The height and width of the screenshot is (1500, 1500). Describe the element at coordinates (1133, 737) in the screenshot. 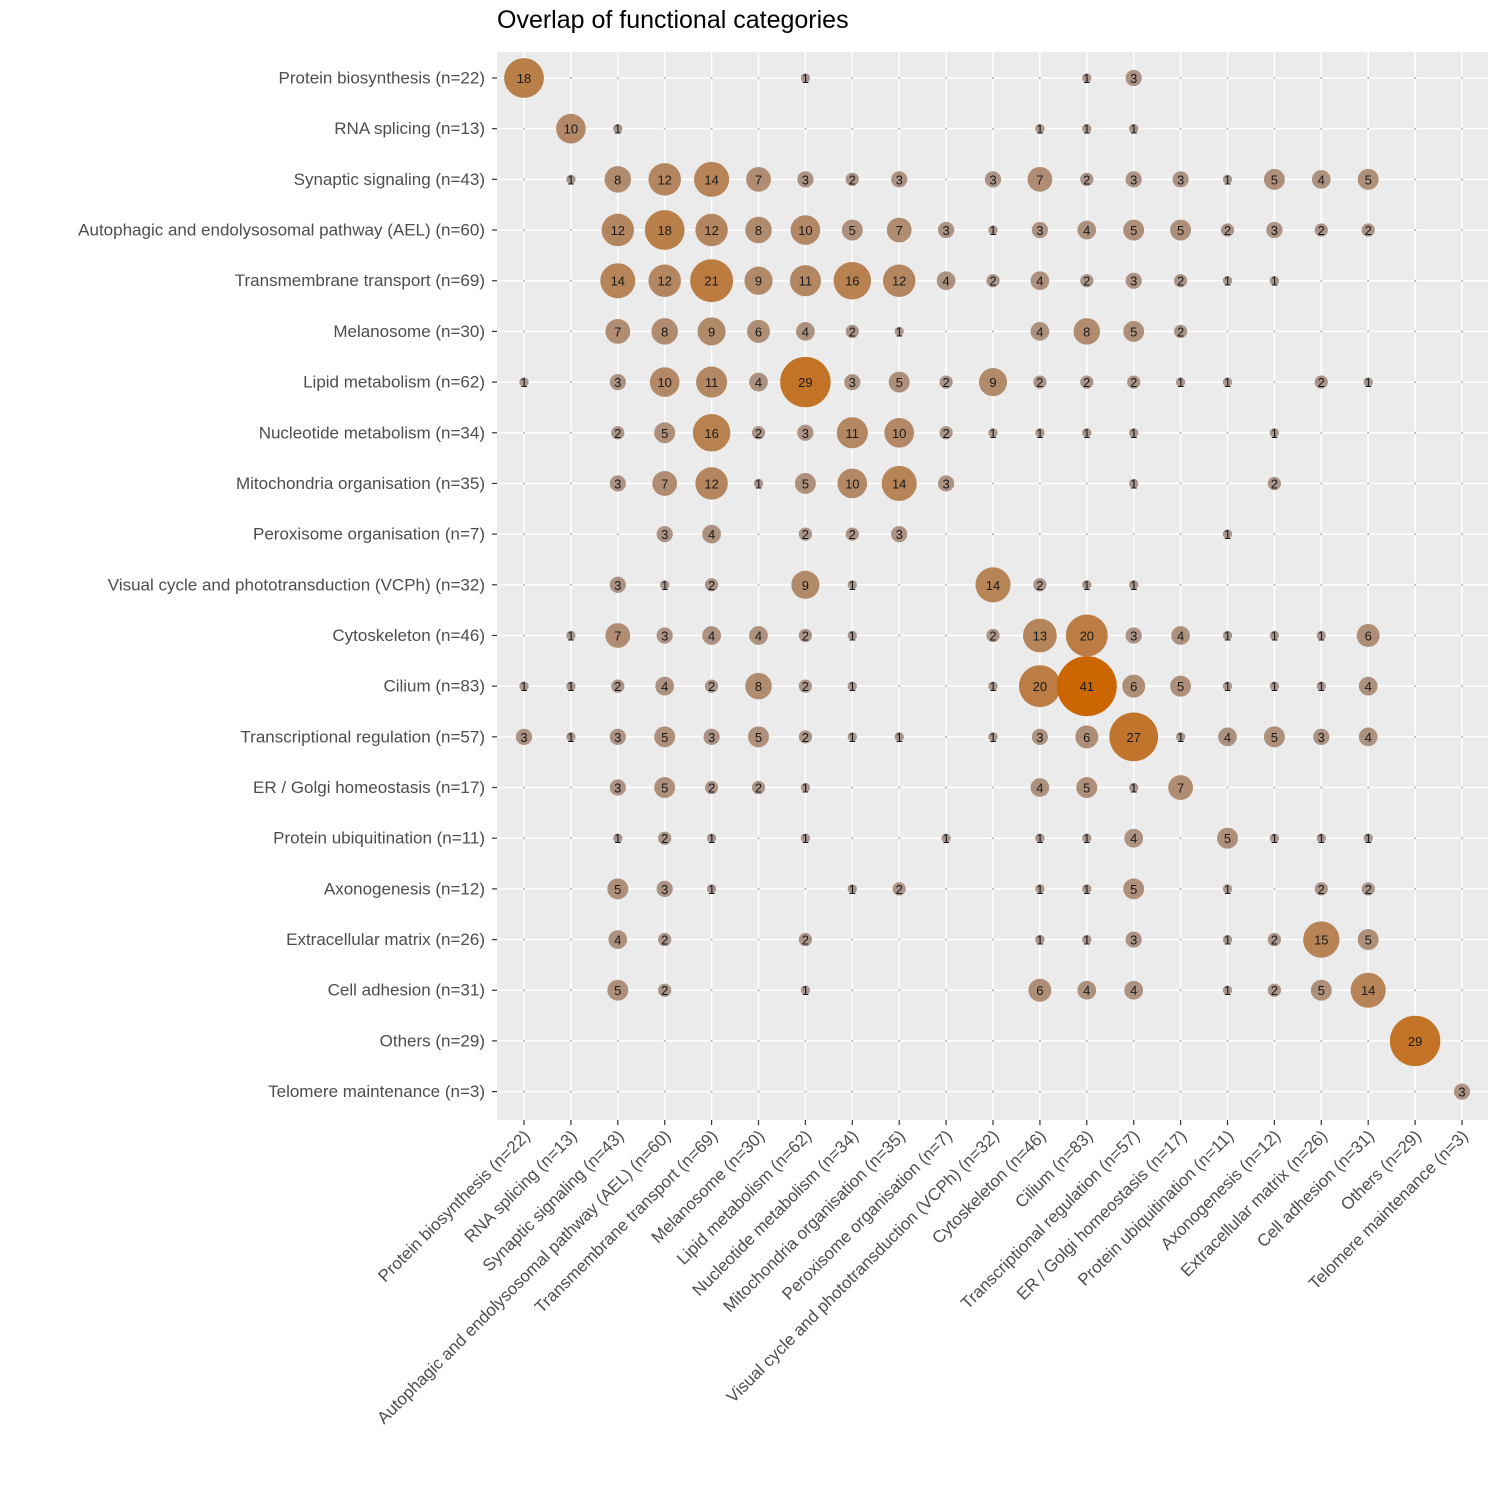

I see `bubble-value-label: 27` at that location.